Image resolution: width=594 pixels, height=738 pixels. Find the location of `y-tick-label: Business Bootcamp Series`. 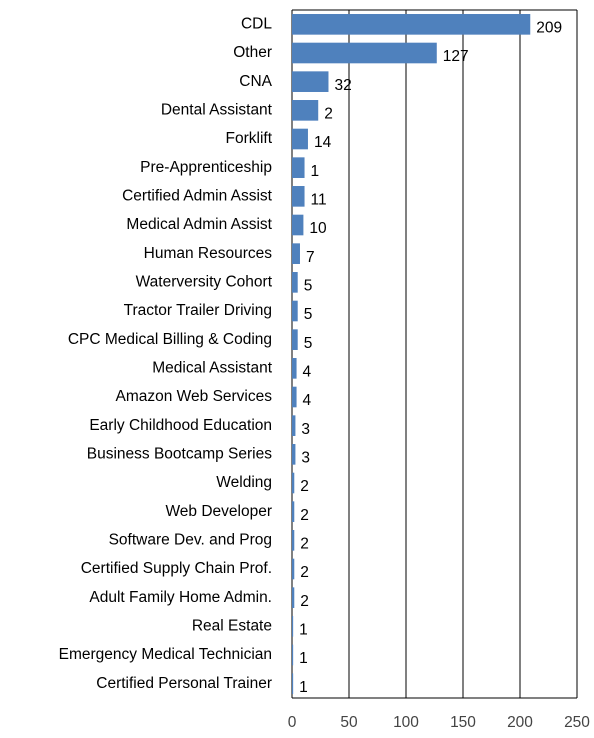

y-tick-label: Business Bootcamp Series is located at coordinates (179, 453).